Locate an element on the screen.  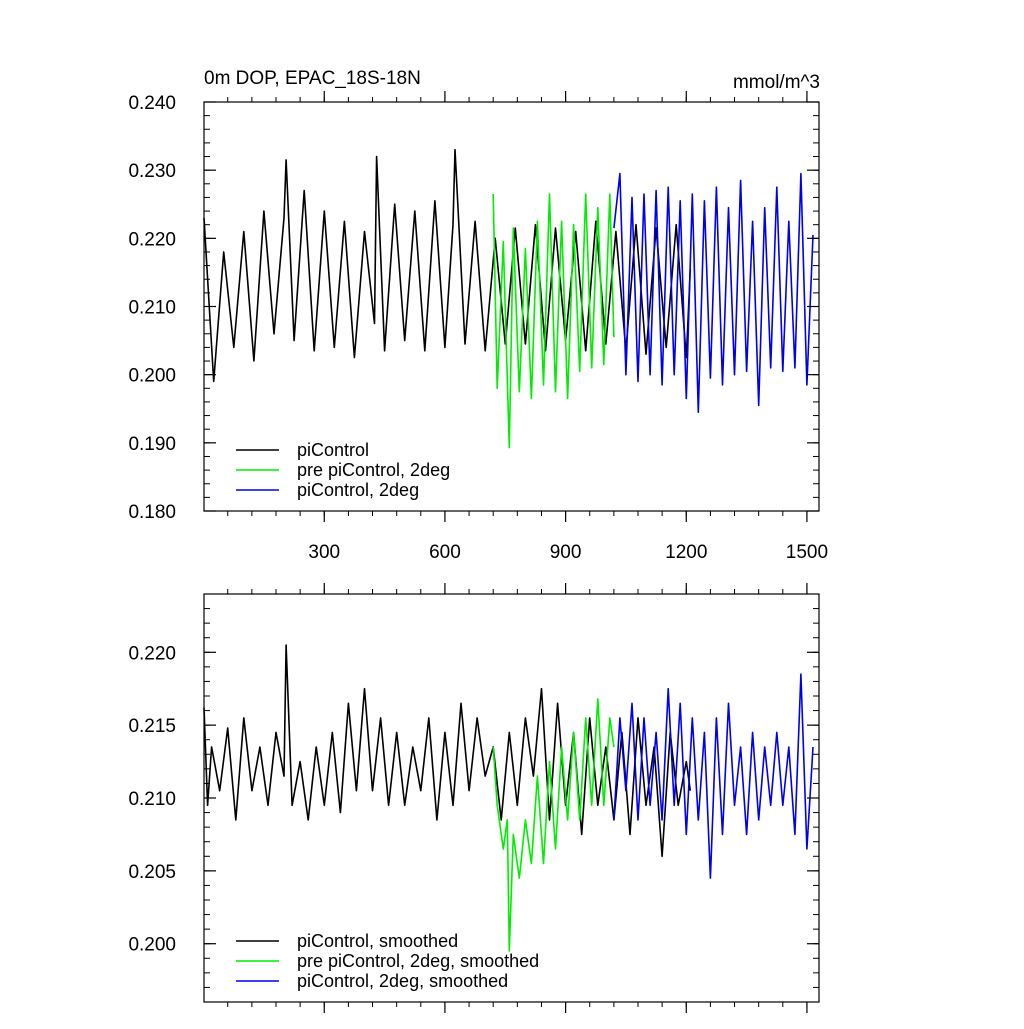
legend-label: pre piControl, 2deg is located at coordinates (373, 470).